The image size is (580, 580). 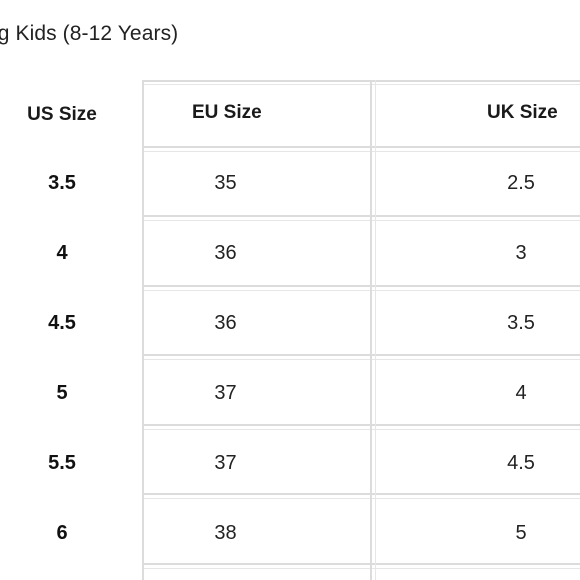 What do you see at coordinates (290, 533) in the screenshot?
I see `table-row: 6 38 5` at bounding box center [290, 533].